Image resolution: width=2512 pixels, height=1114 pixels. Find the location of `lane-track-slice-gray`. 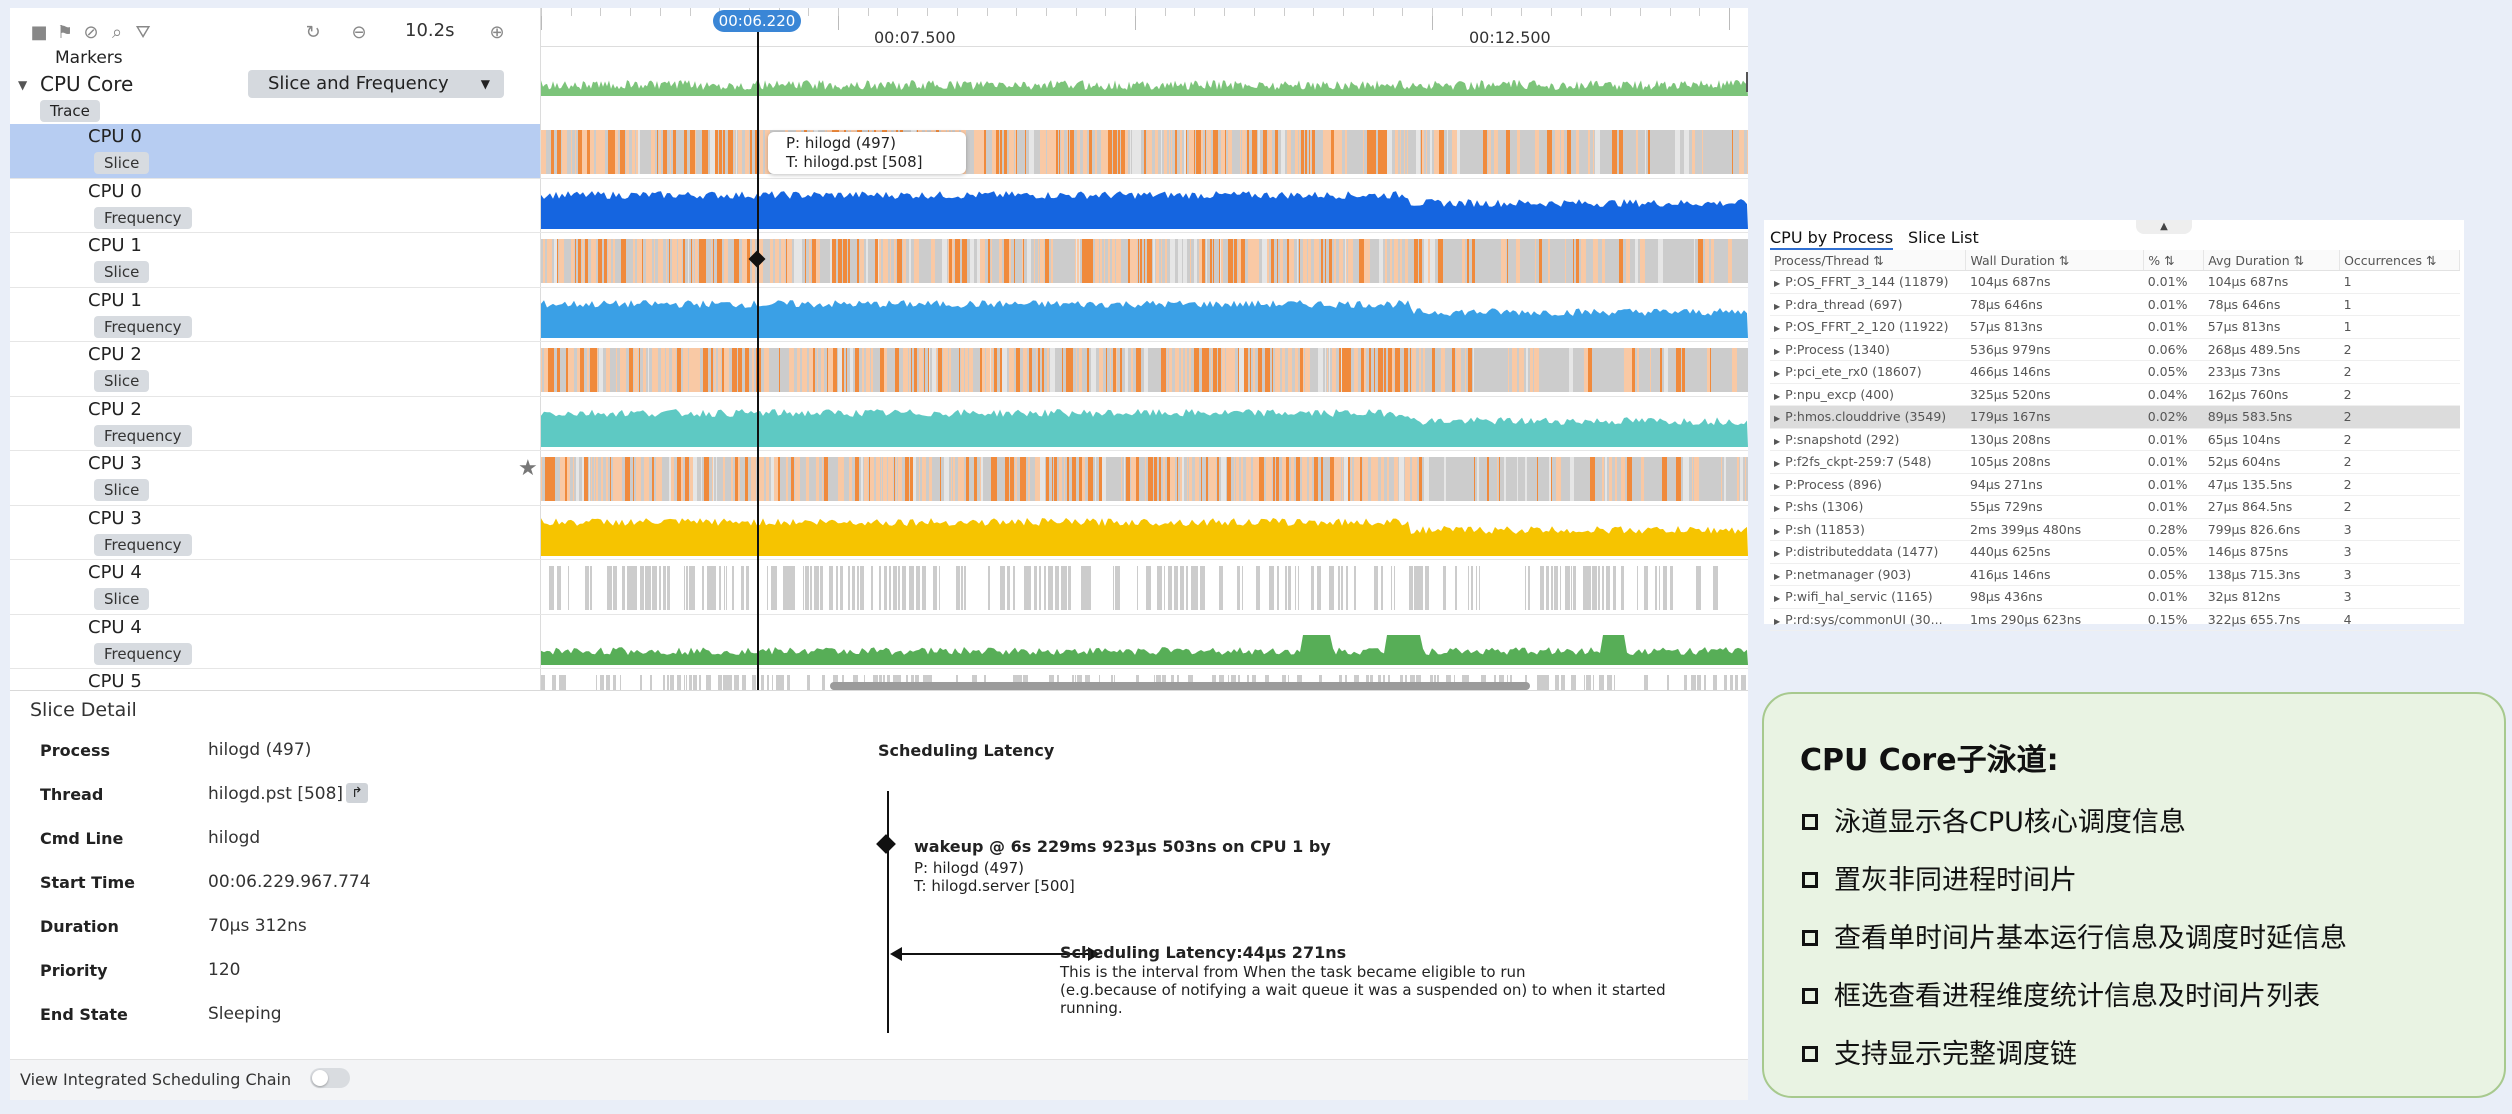

lane-track-slice-gray is located at coordinates (1144, 587).